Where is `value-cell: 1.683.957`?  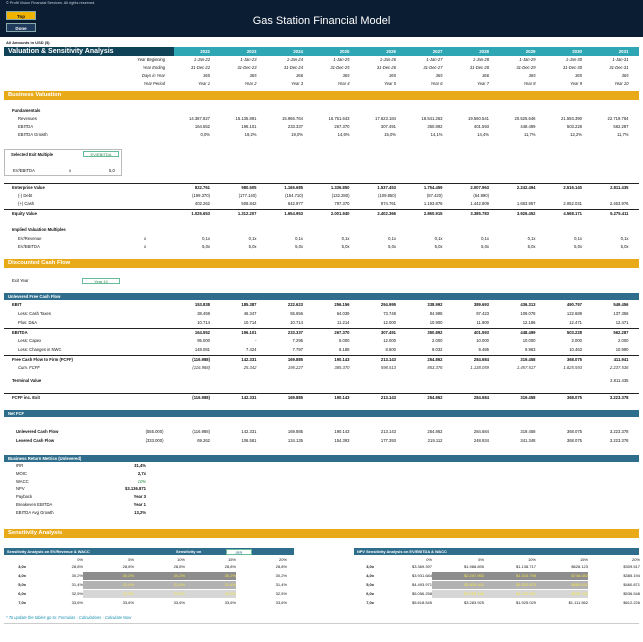
value-cell: 1.683.957 is located at coordinates (526, 203).